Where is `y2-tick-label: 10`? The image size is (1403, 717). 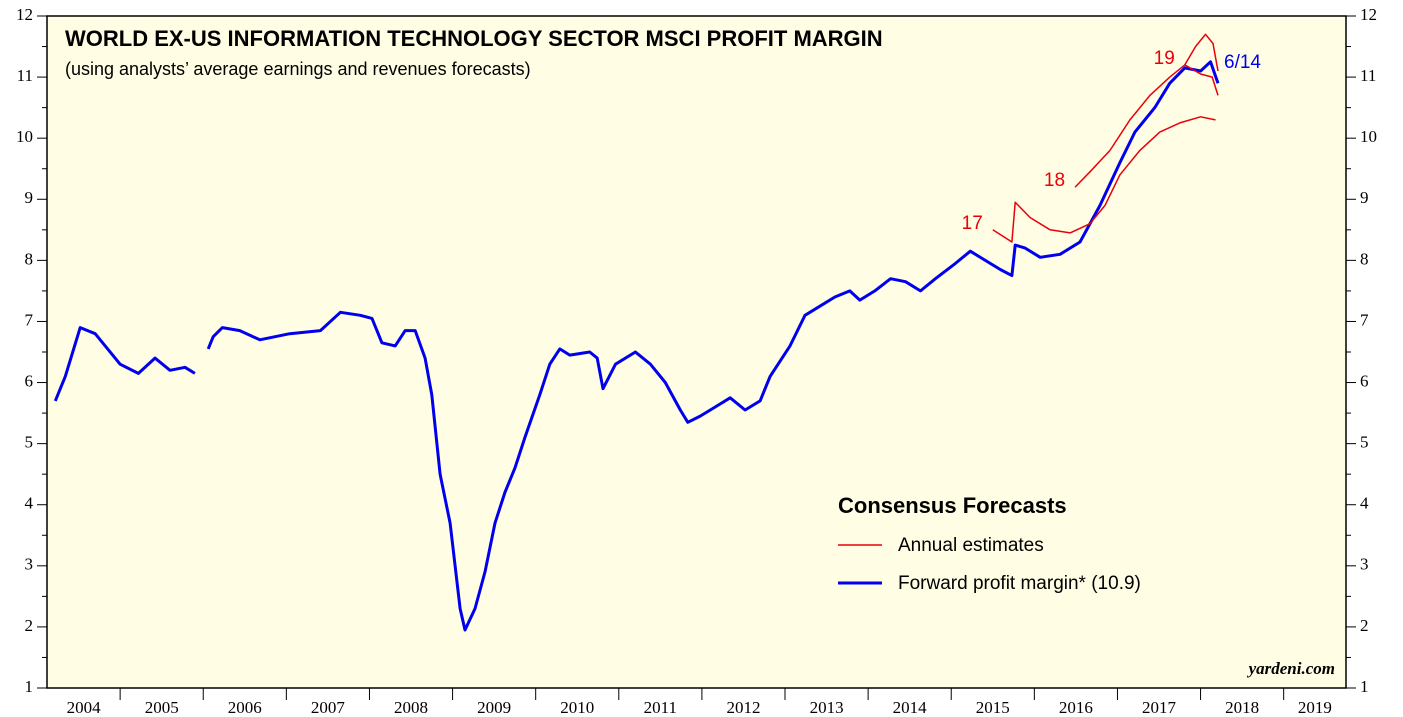
y2-tick-label: 10 is located at coordinates (1368, 136).